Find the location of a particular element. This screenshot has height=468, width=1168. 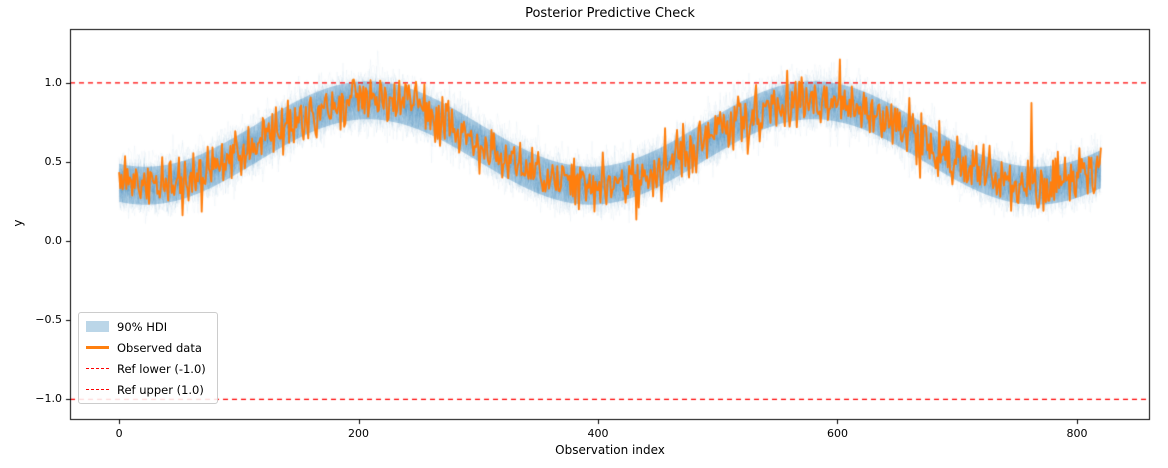

legend-entry: 90% HDI is located at coordinates (146, 326).